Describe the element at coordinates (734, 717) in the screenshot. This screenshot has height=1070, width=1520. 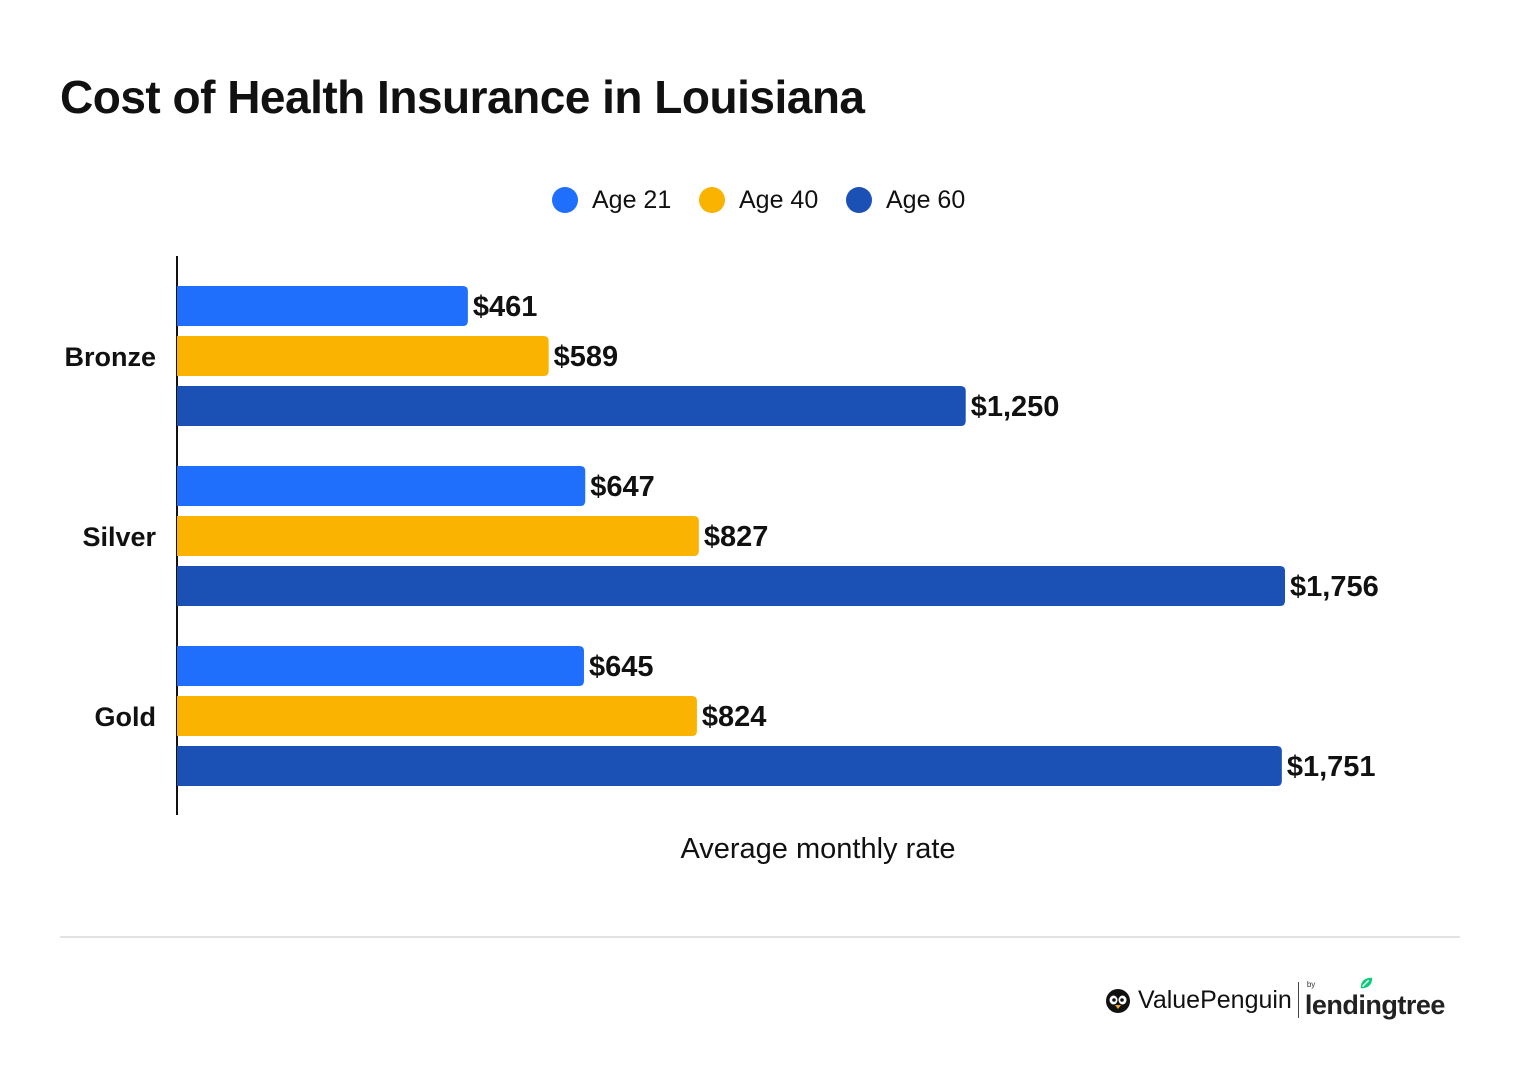
I see `data-label-gold-2: $824` at that location.